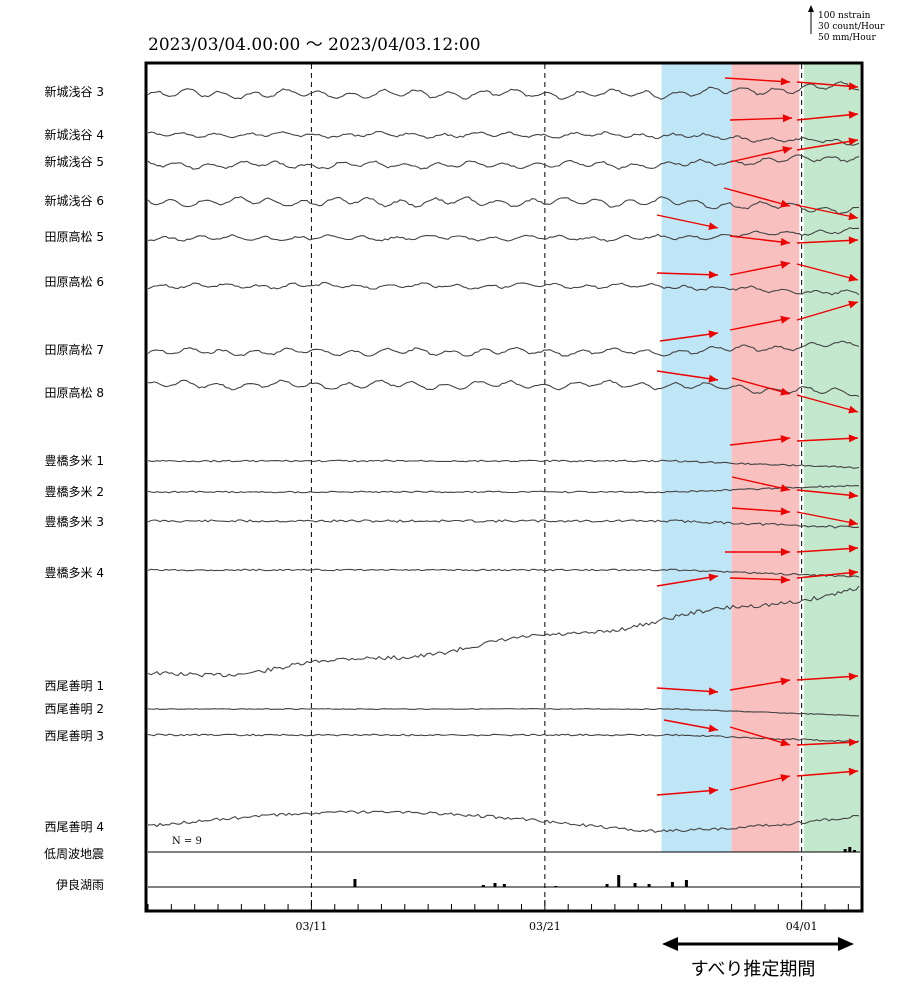  What do you see at coordinates (545, 926) in the screenshot?
I see `x-tick-label: 03/21` at bounding box center [545, 926].